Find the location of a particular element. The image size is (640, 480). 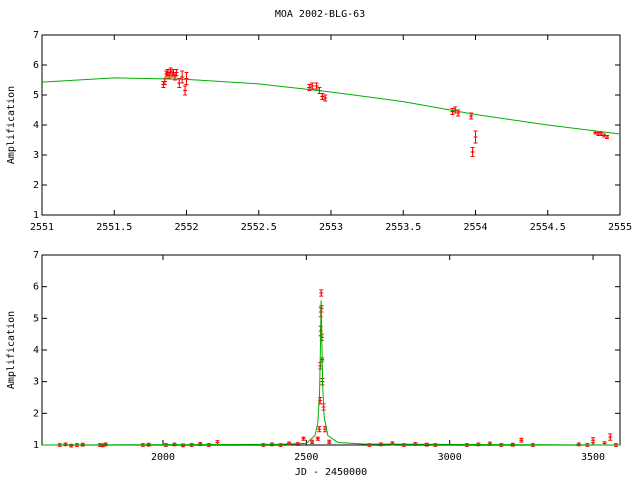

x-tick-label: 3500 is located at coordinates (593, 457).